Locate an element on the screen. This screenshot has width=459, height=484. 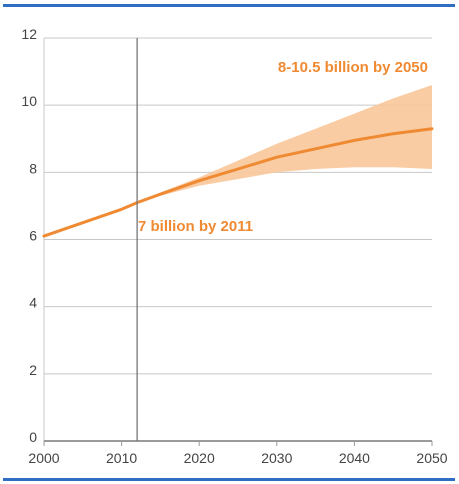
x-tick-label-2050: 2050 is located at coordinates (431, 458).